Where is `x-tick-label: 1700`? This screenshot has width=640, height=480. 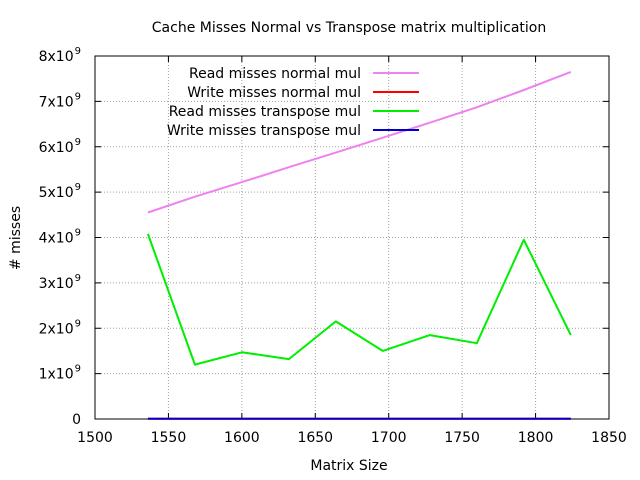 x-tick-label: 1700 is located at coordinates (389, 438).